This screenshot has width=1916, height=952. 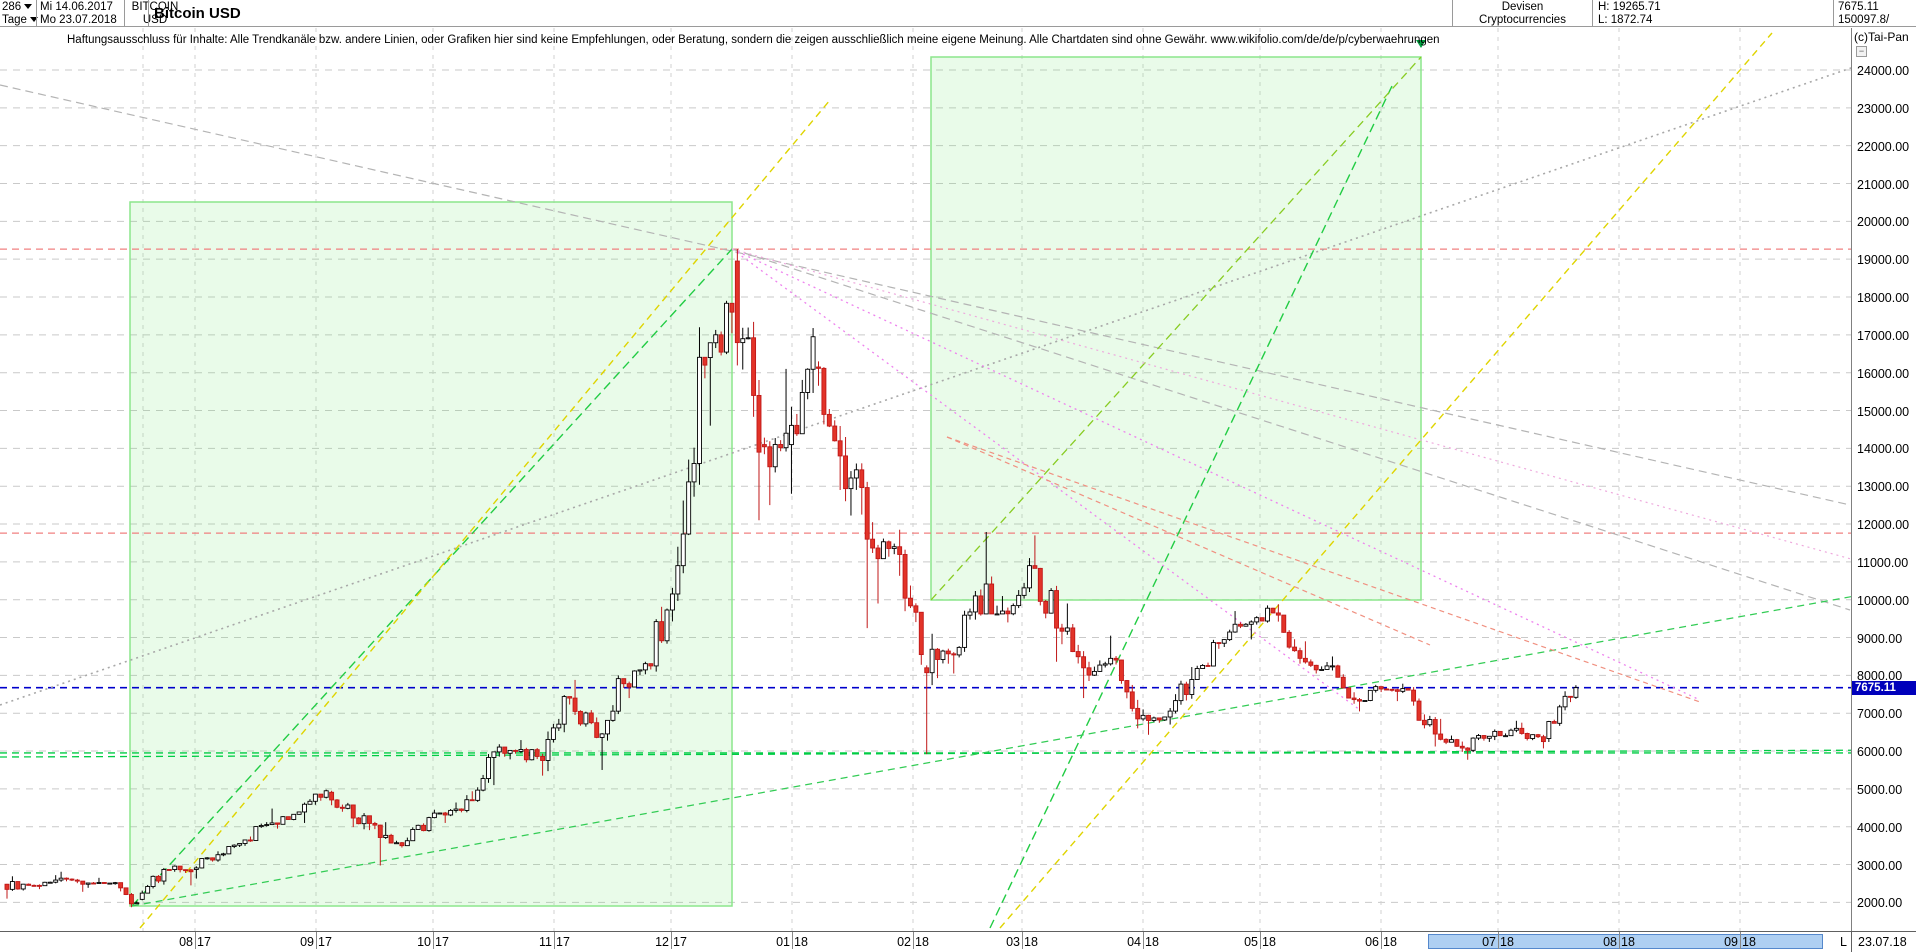 I want to click on price-axis-label: 21000.00, so click(x=1883, y=184).